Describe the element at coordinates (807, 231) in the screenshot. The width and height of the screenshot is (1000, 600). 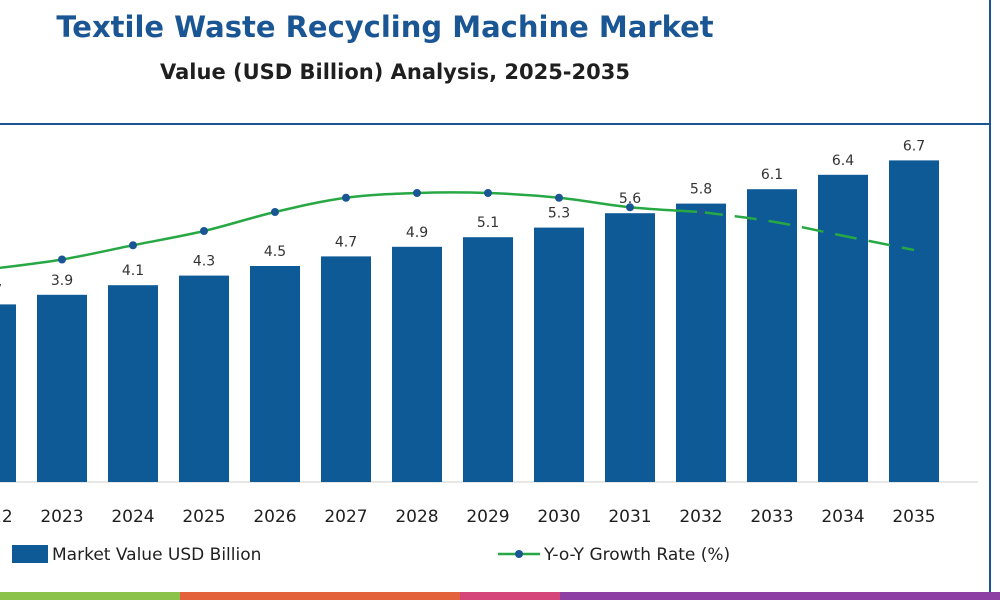
I see `growth-line-dashed` at that location.